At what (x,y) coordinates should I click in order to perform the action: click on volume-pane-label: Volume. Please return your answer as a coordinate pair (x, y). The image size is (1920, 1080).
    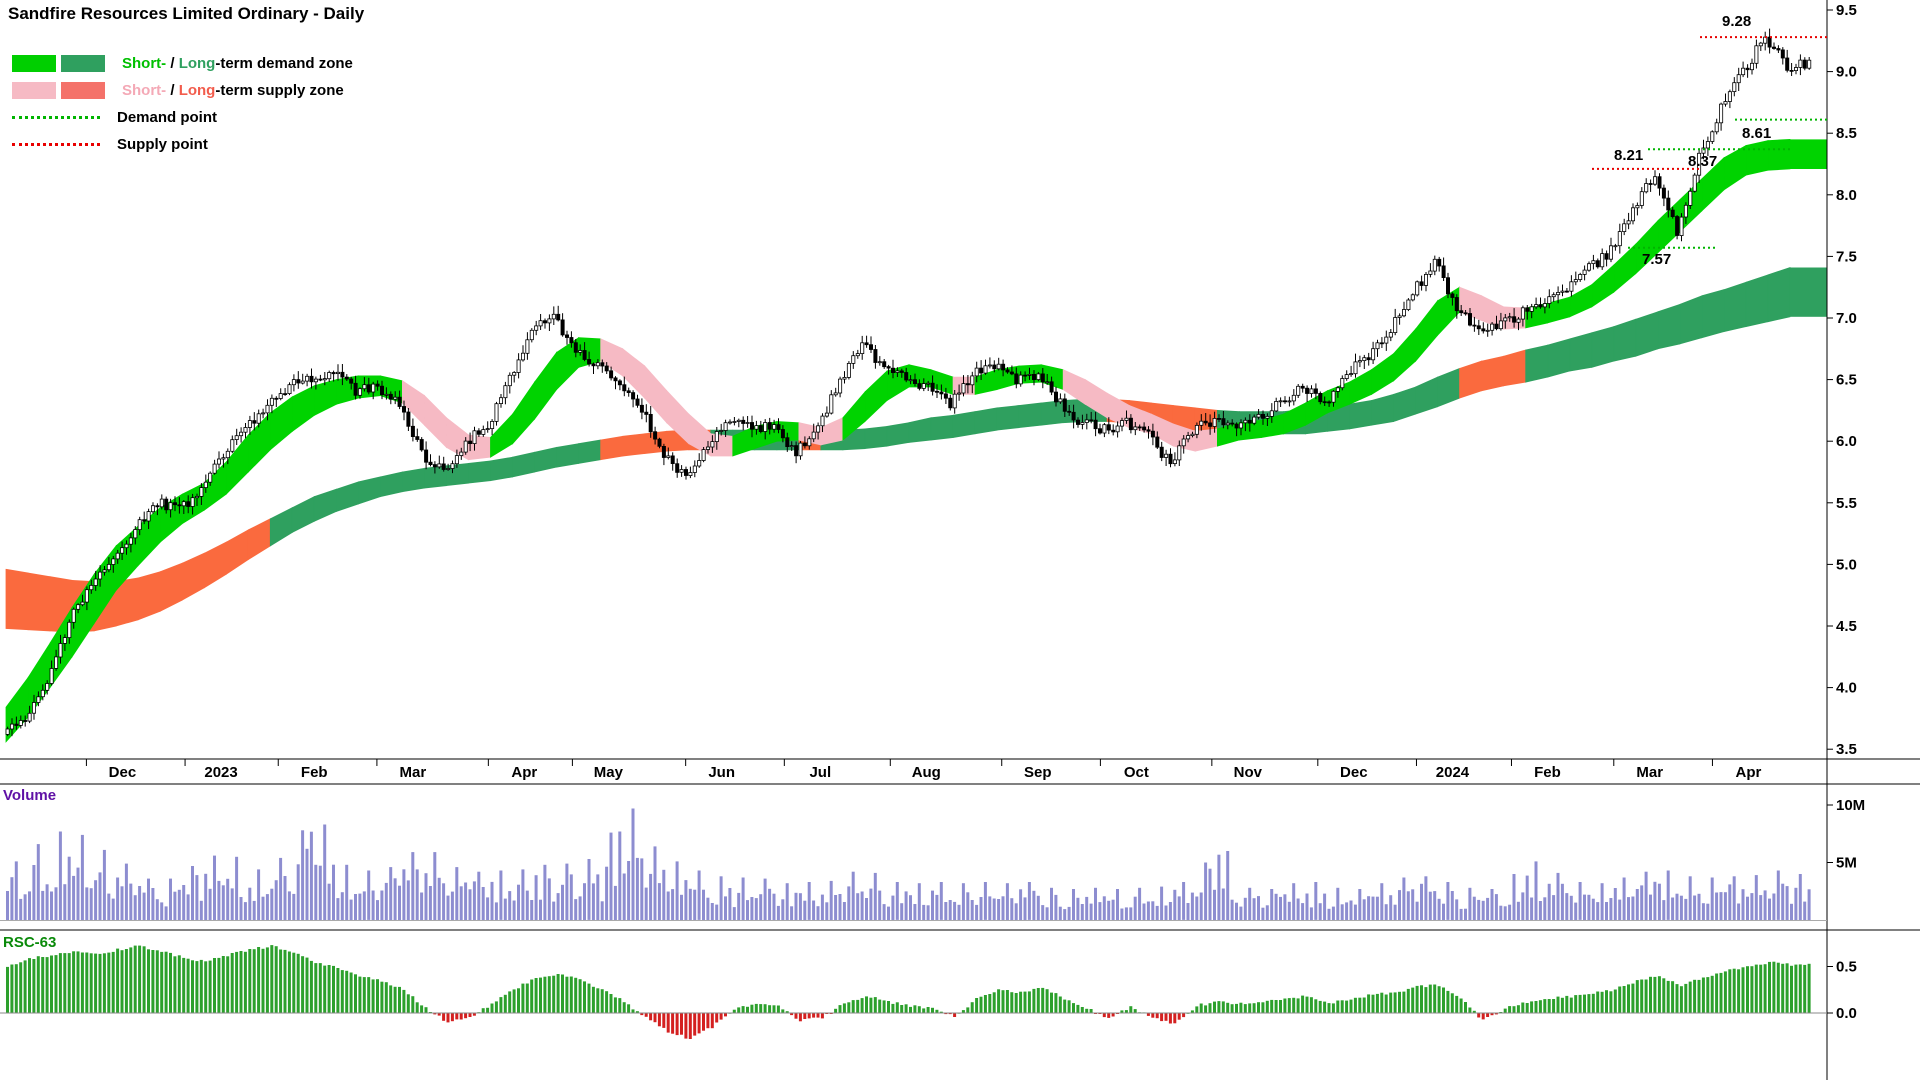
    Looking at the image, I should click on (30, 795).